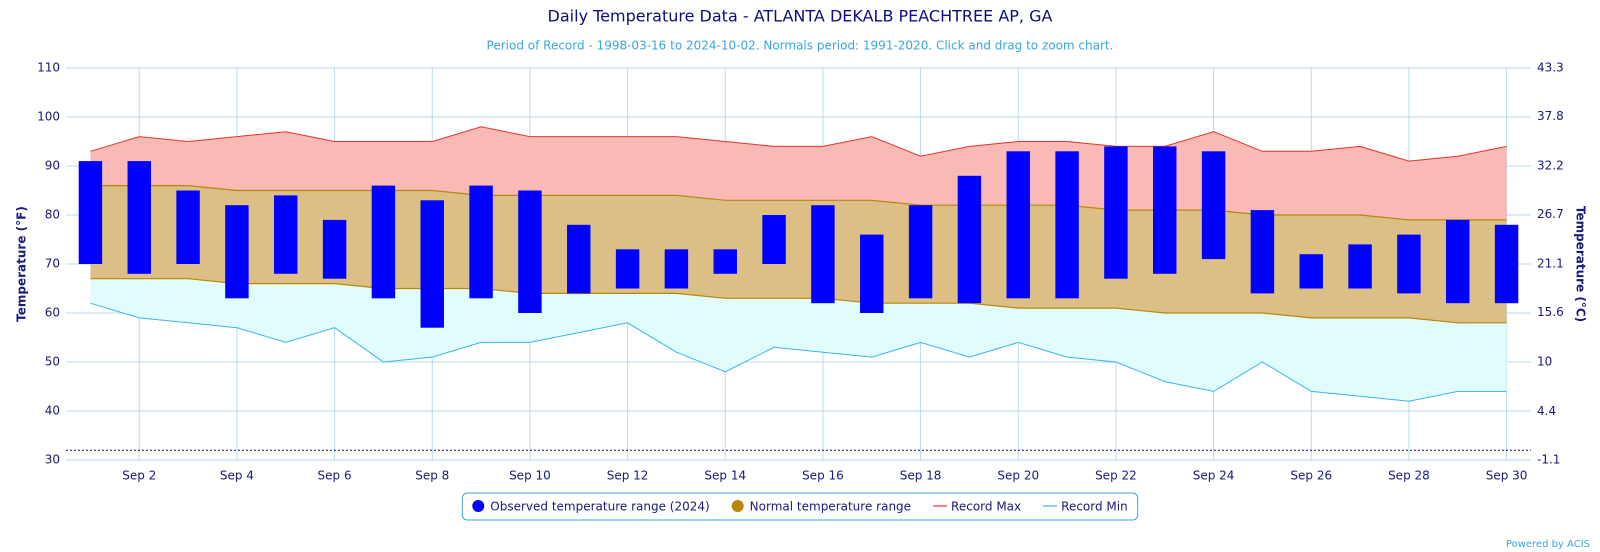 The width and height of the screenshot is (1600, 552). I want to click on legend-box, so click(800, 506).